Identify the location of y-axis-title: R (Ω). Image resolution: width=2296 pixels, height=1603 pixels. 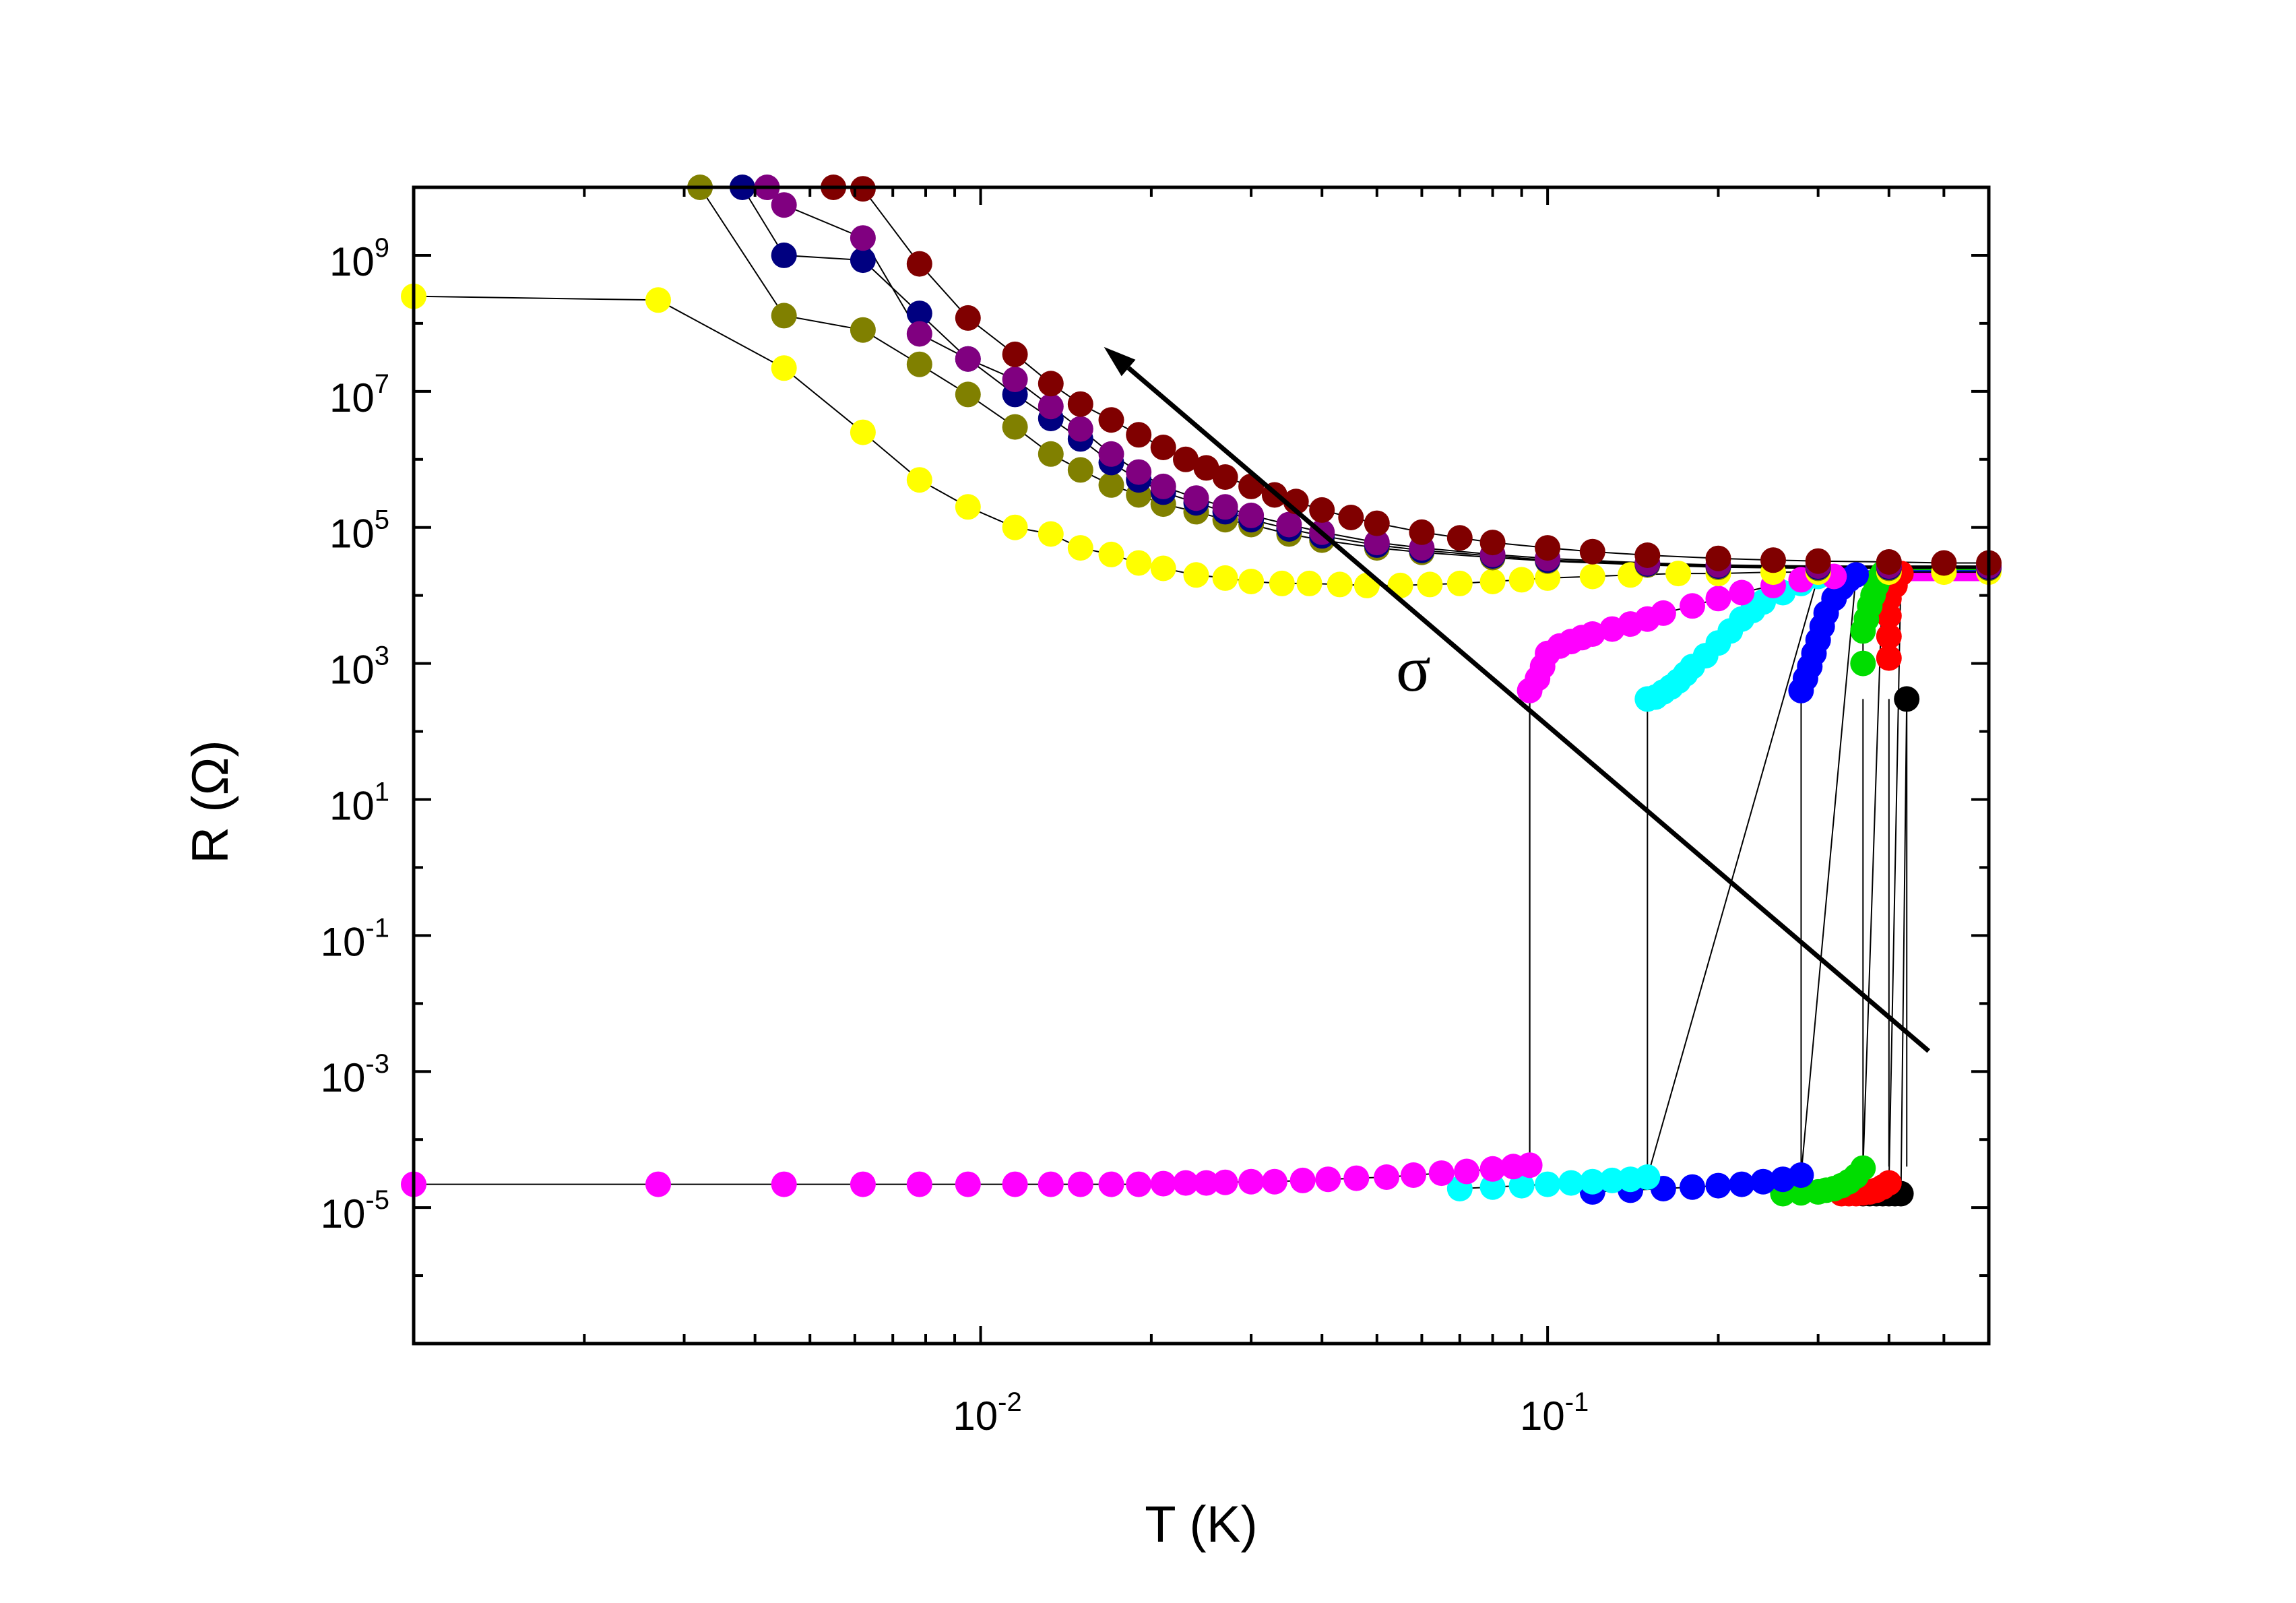
(210, 801).